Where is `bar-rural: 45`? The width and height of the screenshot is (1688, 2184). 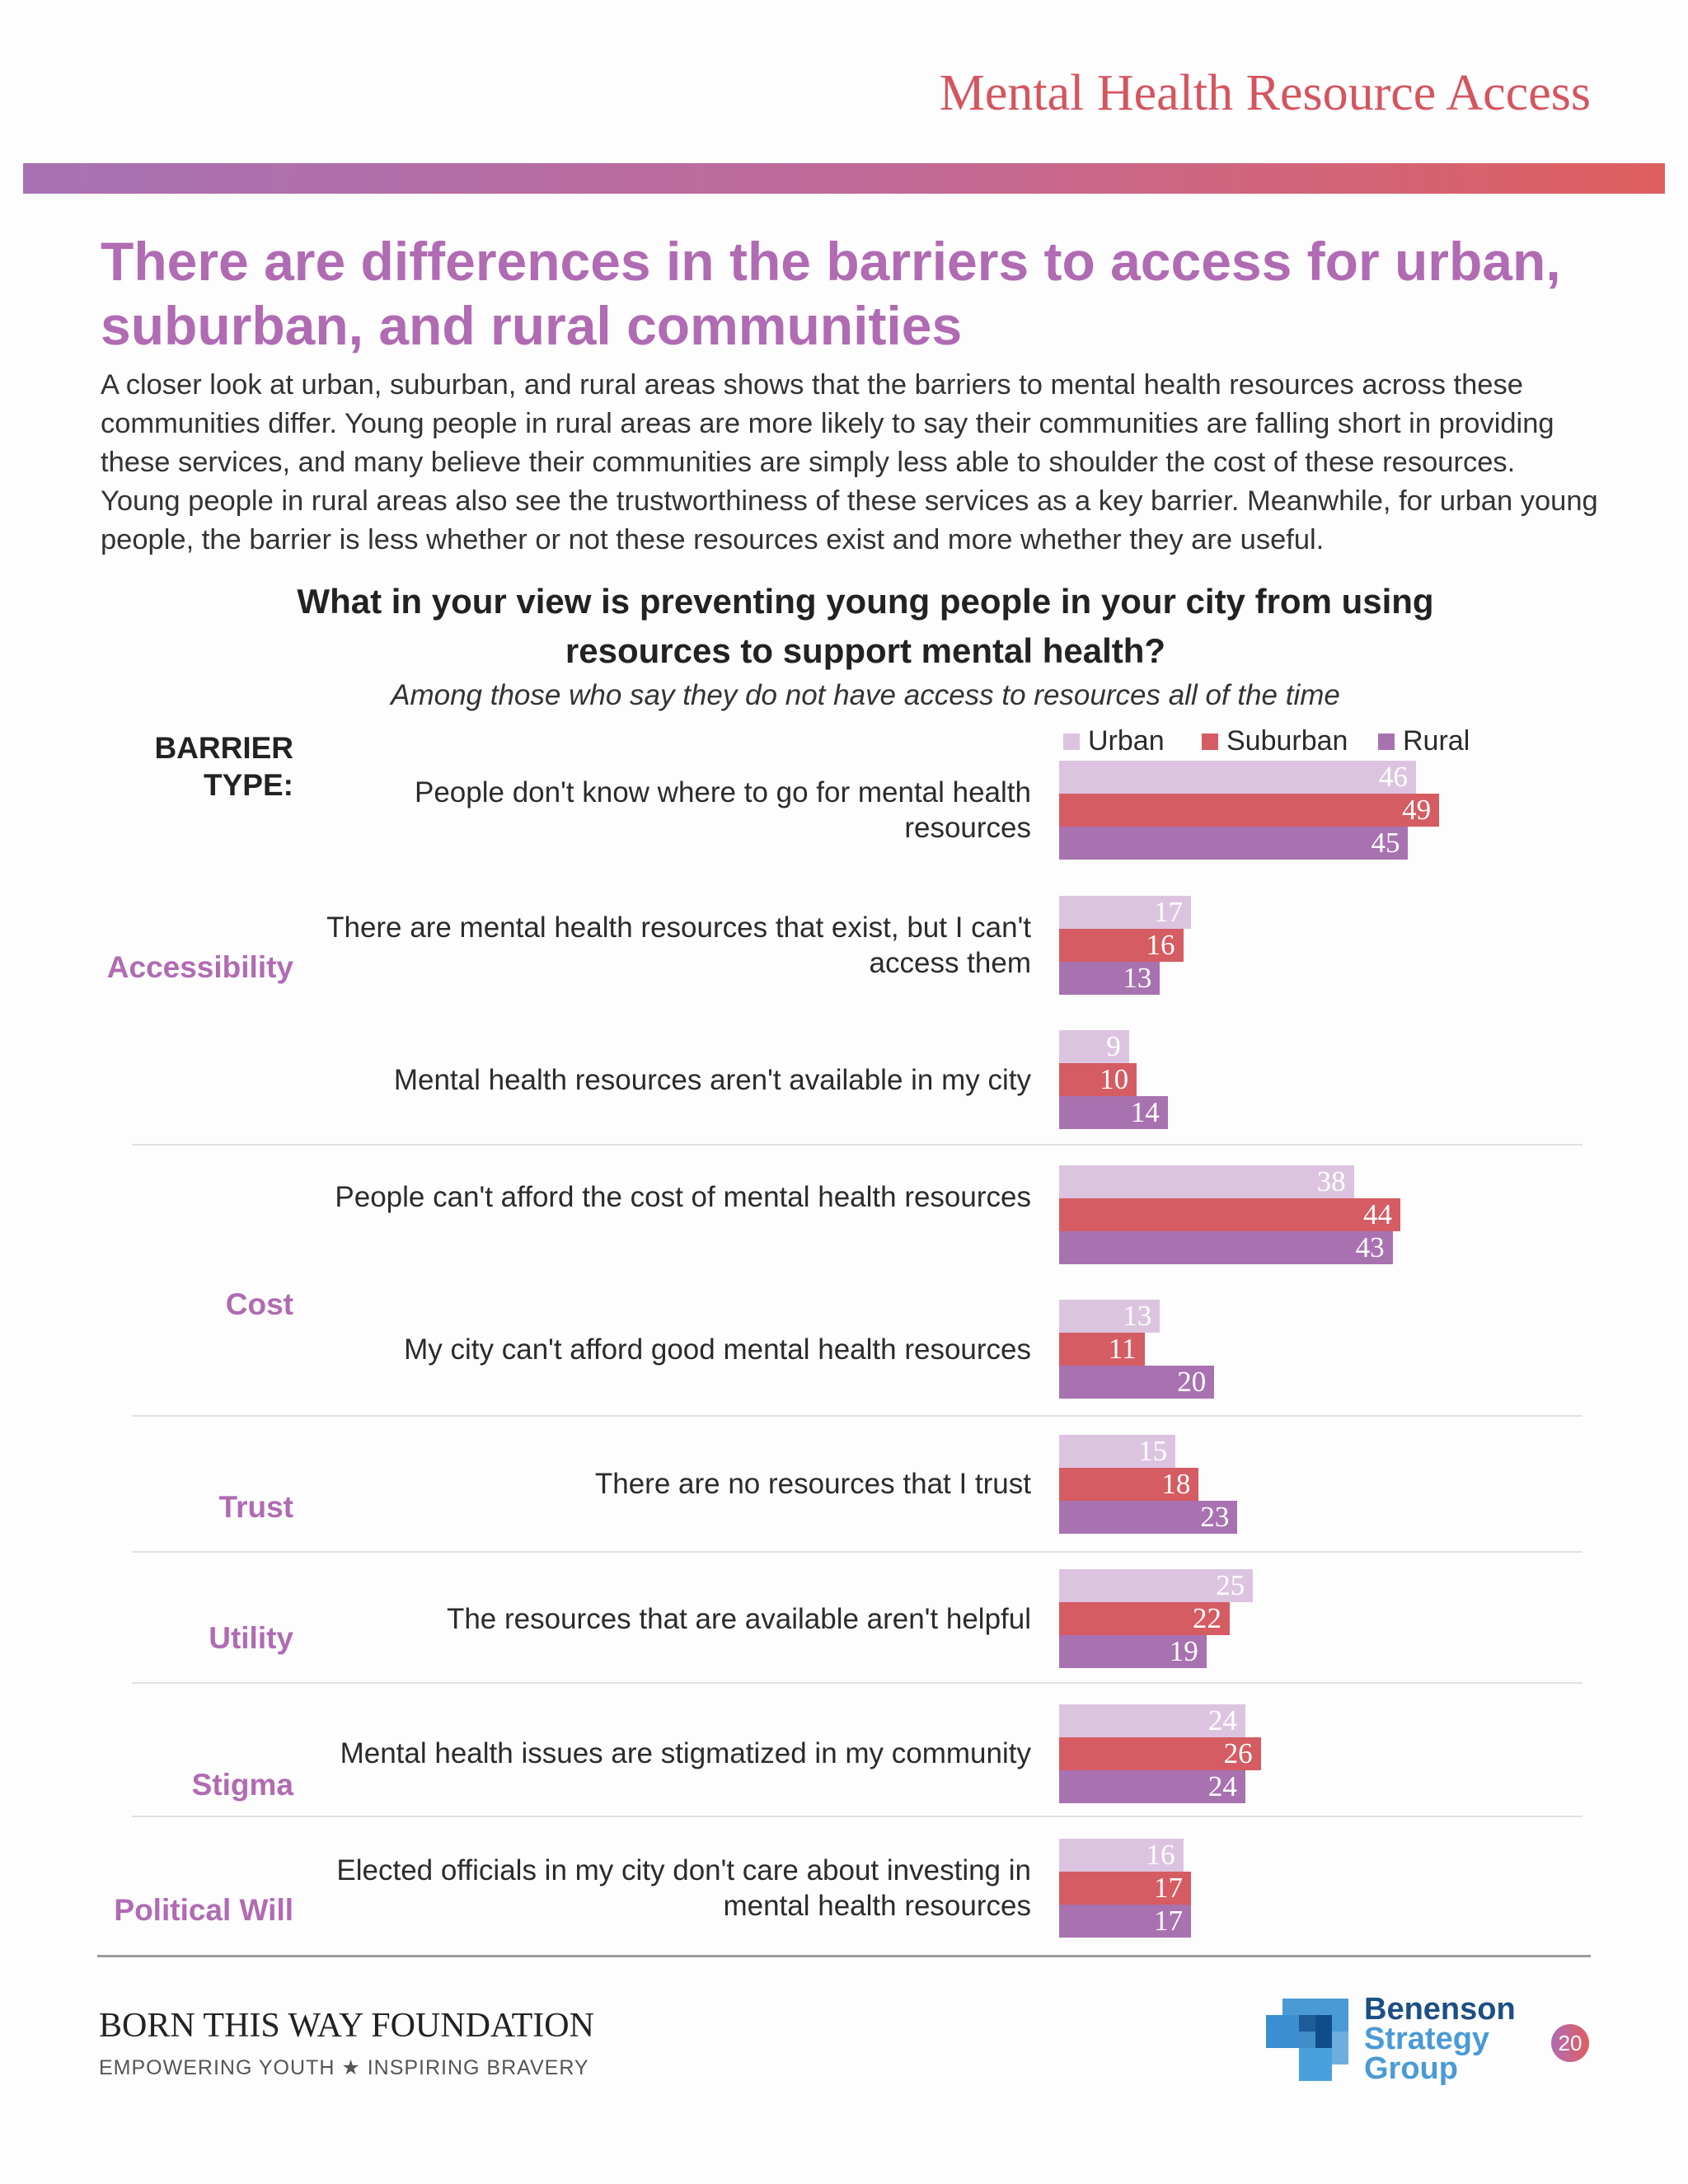 bar-rural: 45 is located at coordinates (1234, 843).